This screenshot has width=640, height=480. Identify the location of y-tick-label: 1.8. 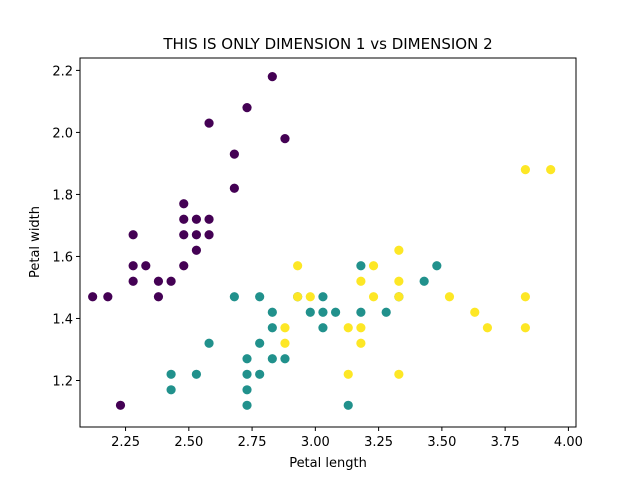
(62, 195).